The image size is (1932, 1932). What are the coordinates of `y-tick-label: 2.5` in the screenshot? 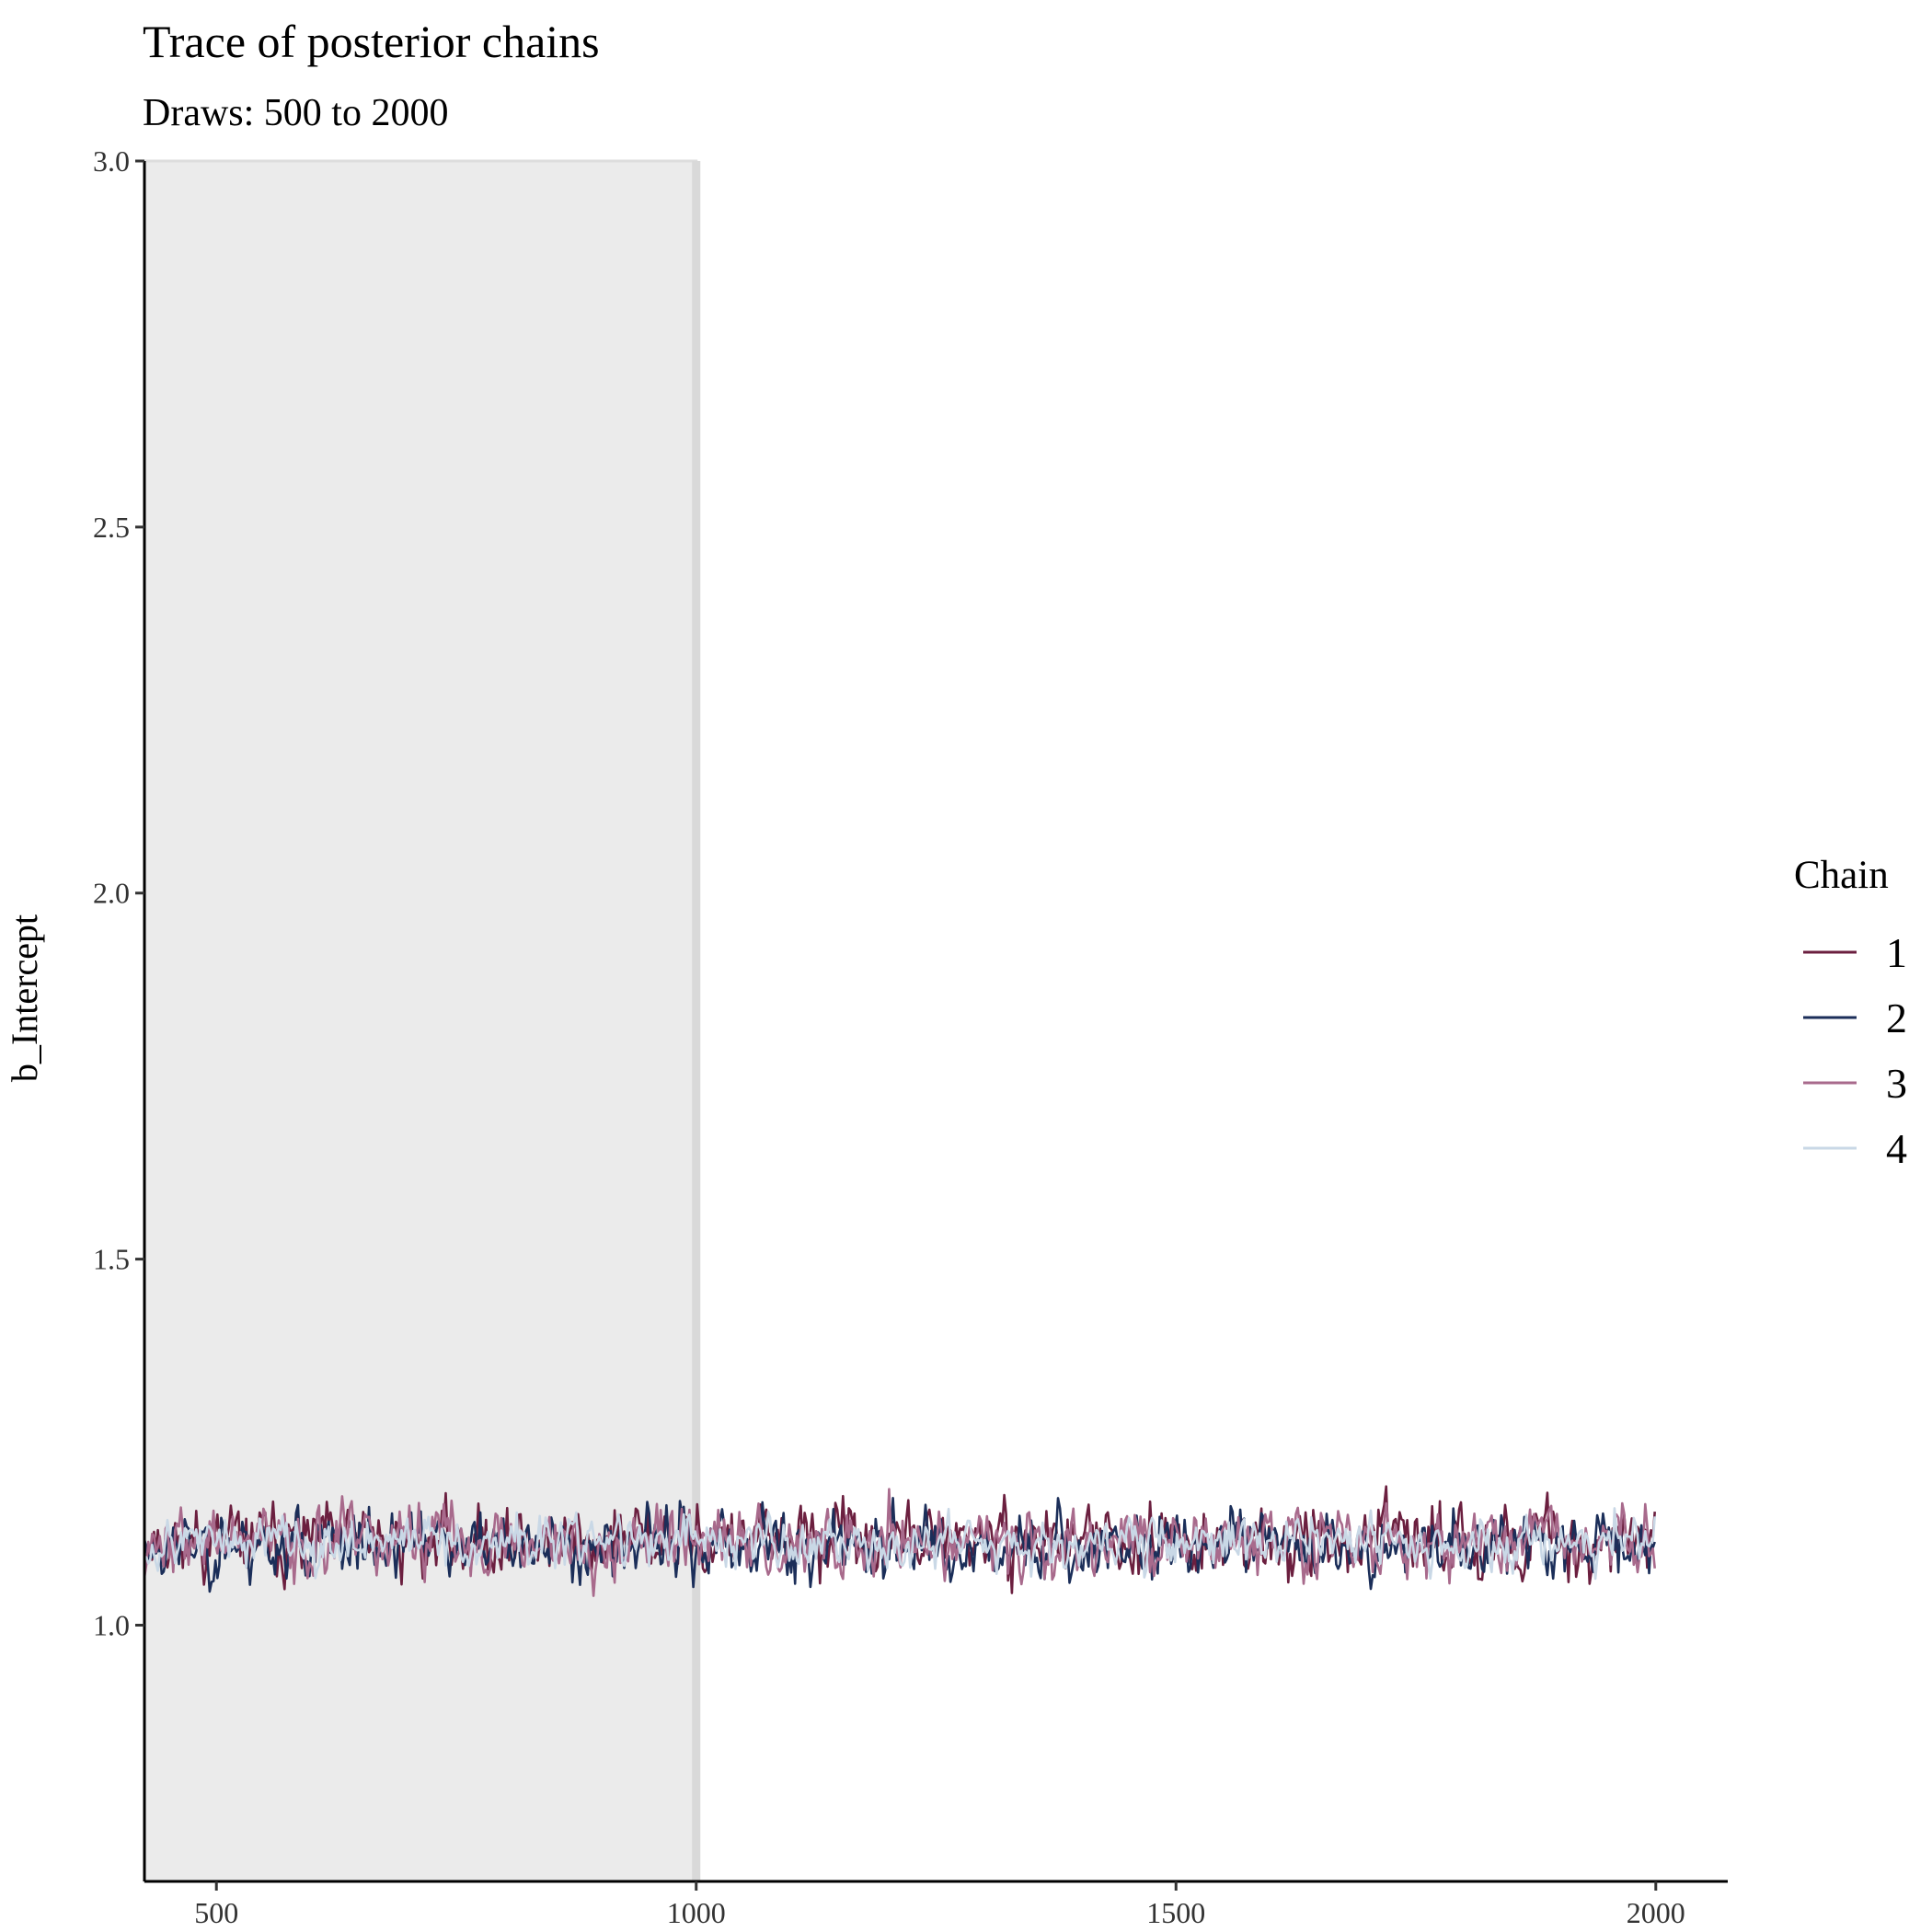 It's located at (111, 527).